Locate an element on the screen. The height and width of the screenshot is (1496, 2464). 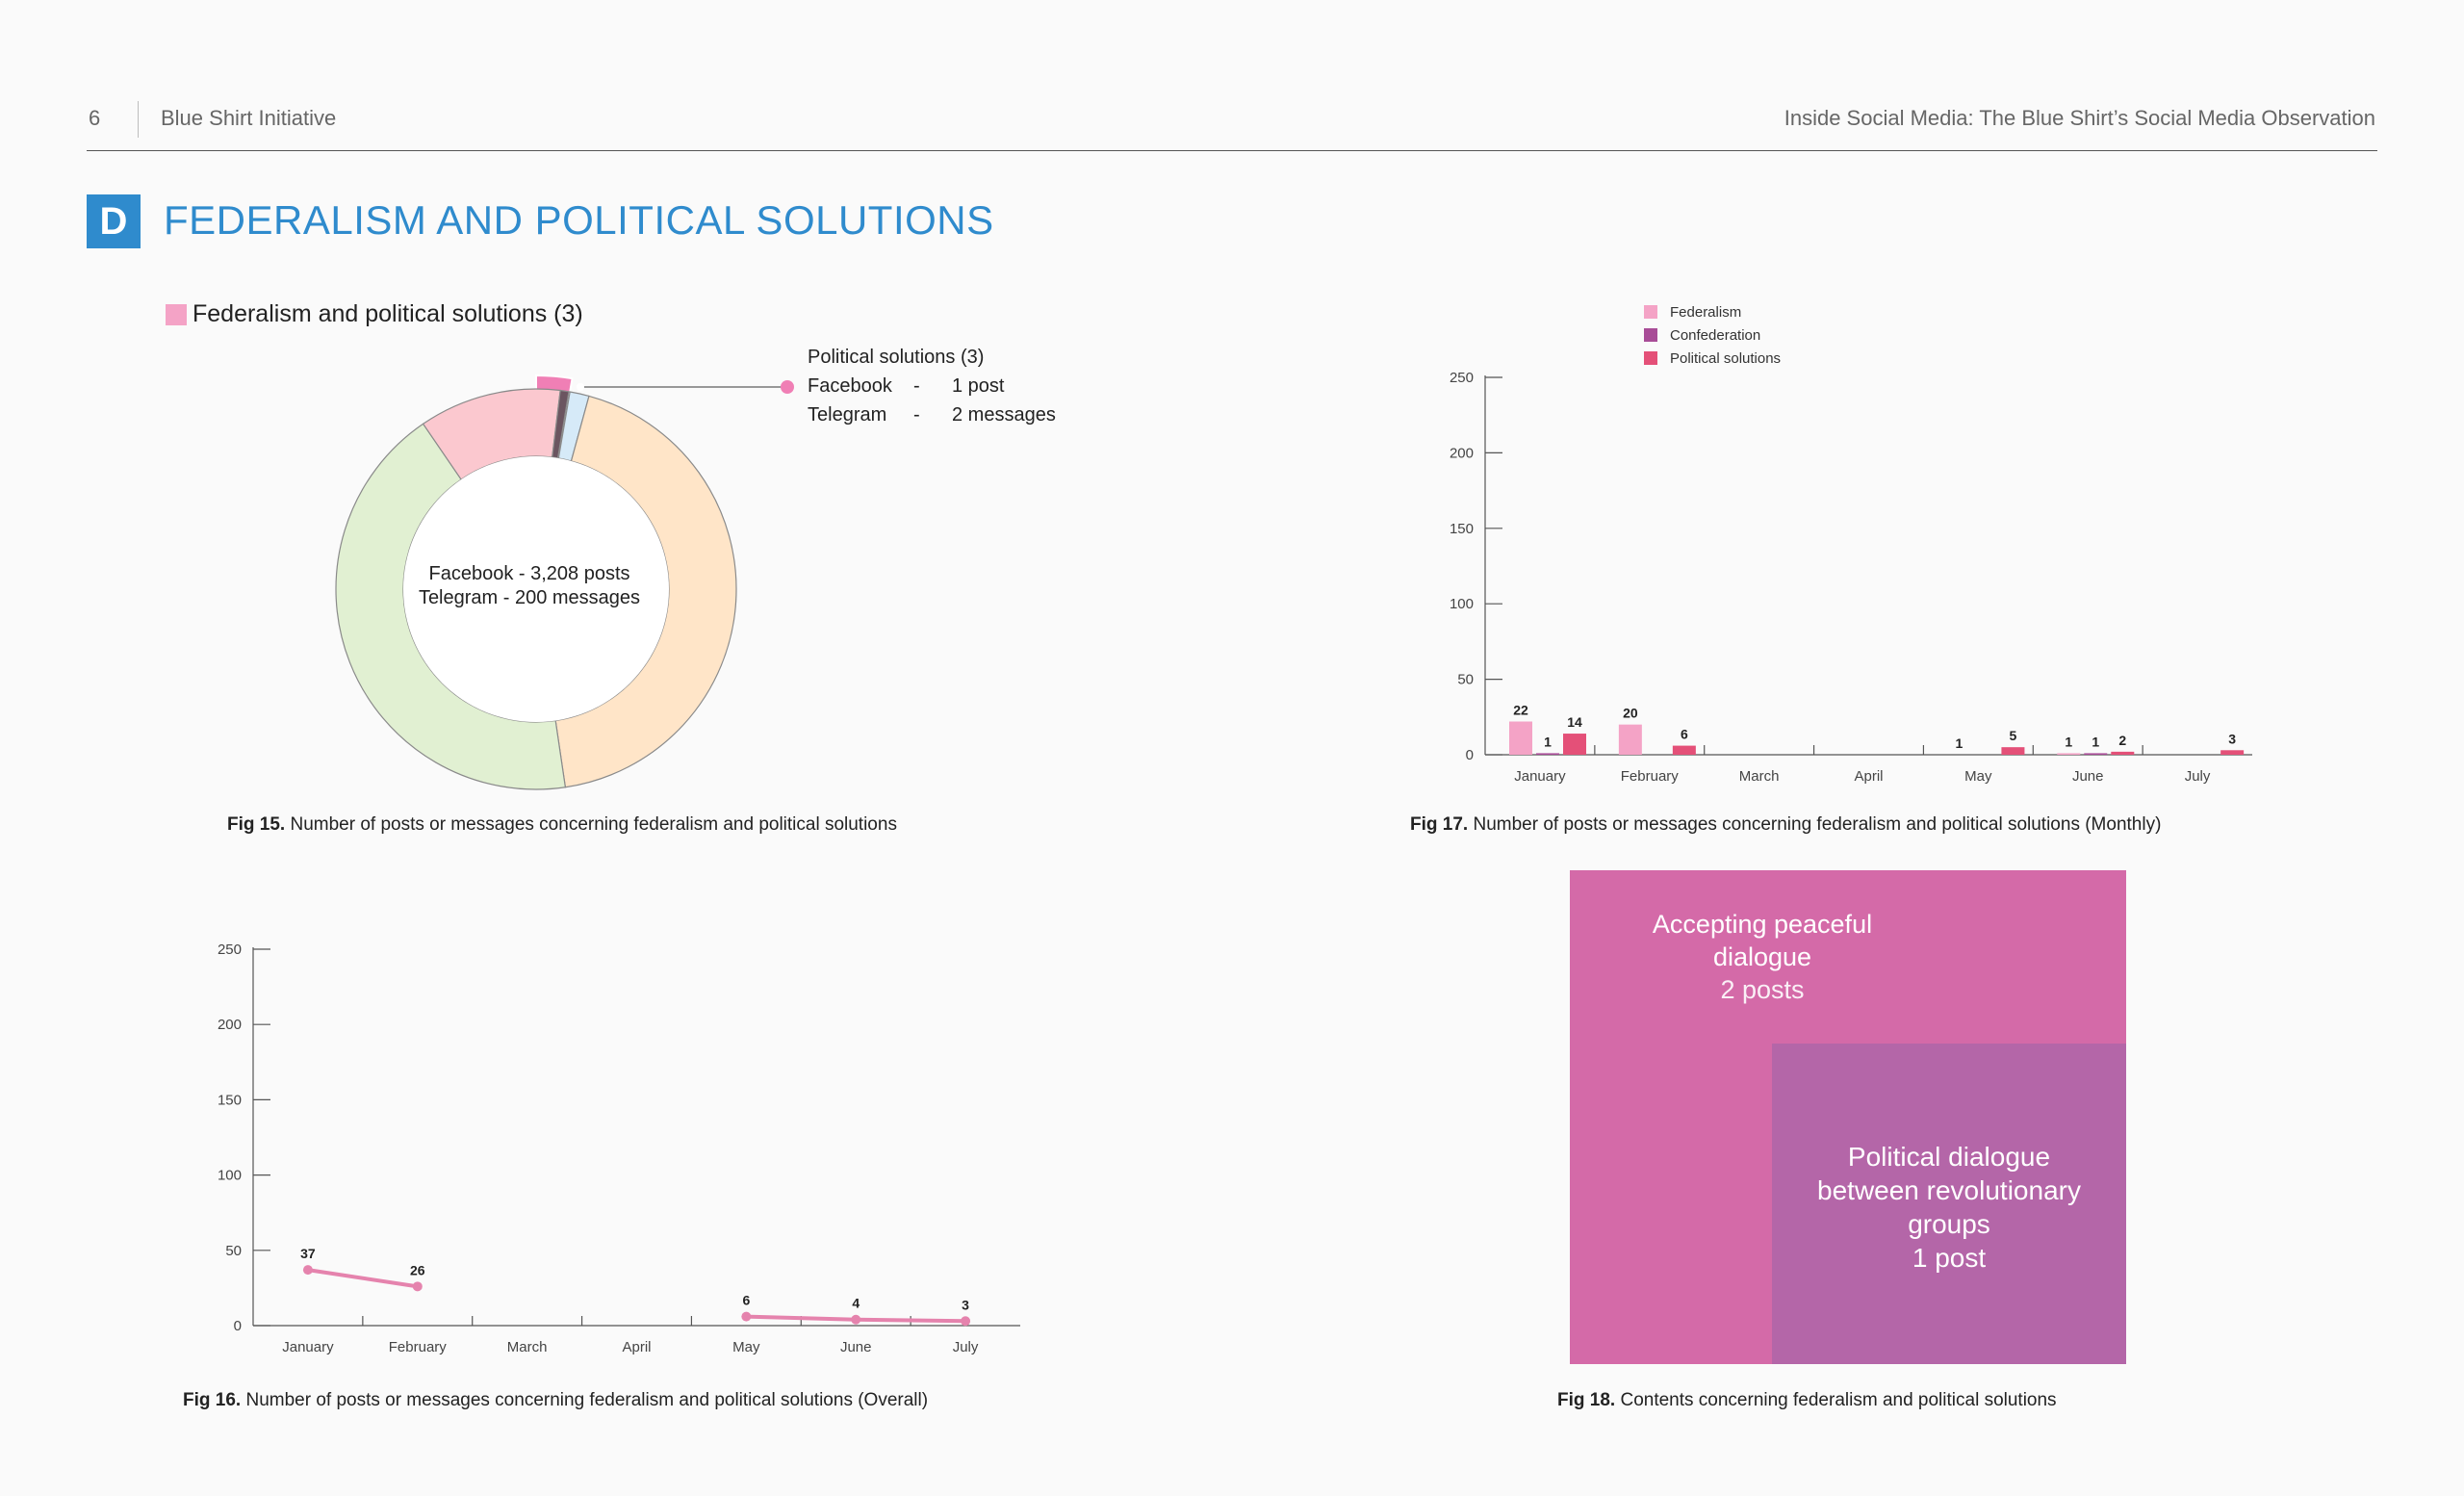
fig17-caption-label: Fig 17. is located at coordinates (1439, 824).